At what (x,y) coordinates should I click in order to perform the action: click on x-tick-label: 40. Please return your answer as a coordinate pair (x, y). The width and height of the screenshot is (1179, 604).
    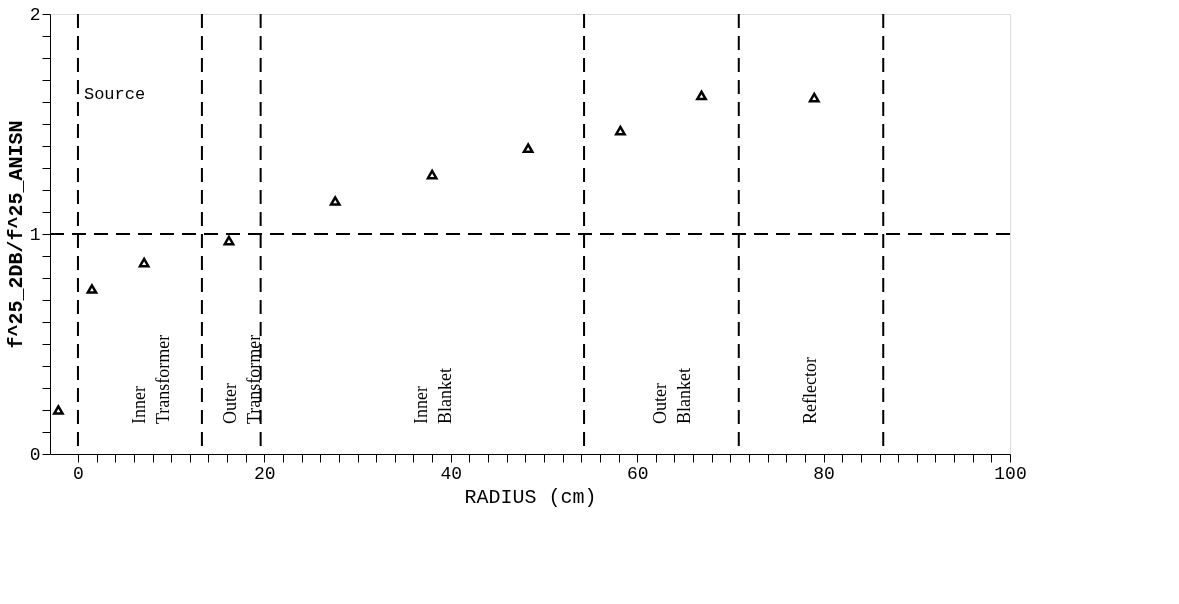
    Looking at the image, I should click on (451, 473).